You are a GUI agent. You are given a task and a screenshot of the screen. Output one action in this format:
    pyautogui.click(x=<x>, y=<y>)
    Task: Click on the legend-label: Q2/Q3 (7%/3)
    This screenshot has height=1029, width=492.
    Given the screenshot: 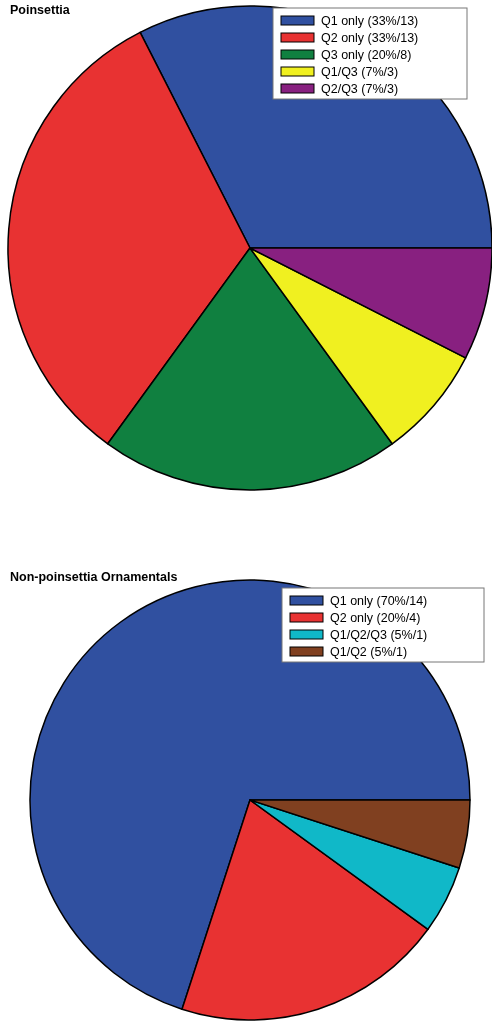 What is the action you would take?
    pyautogui.click(x=360, y=89)
    